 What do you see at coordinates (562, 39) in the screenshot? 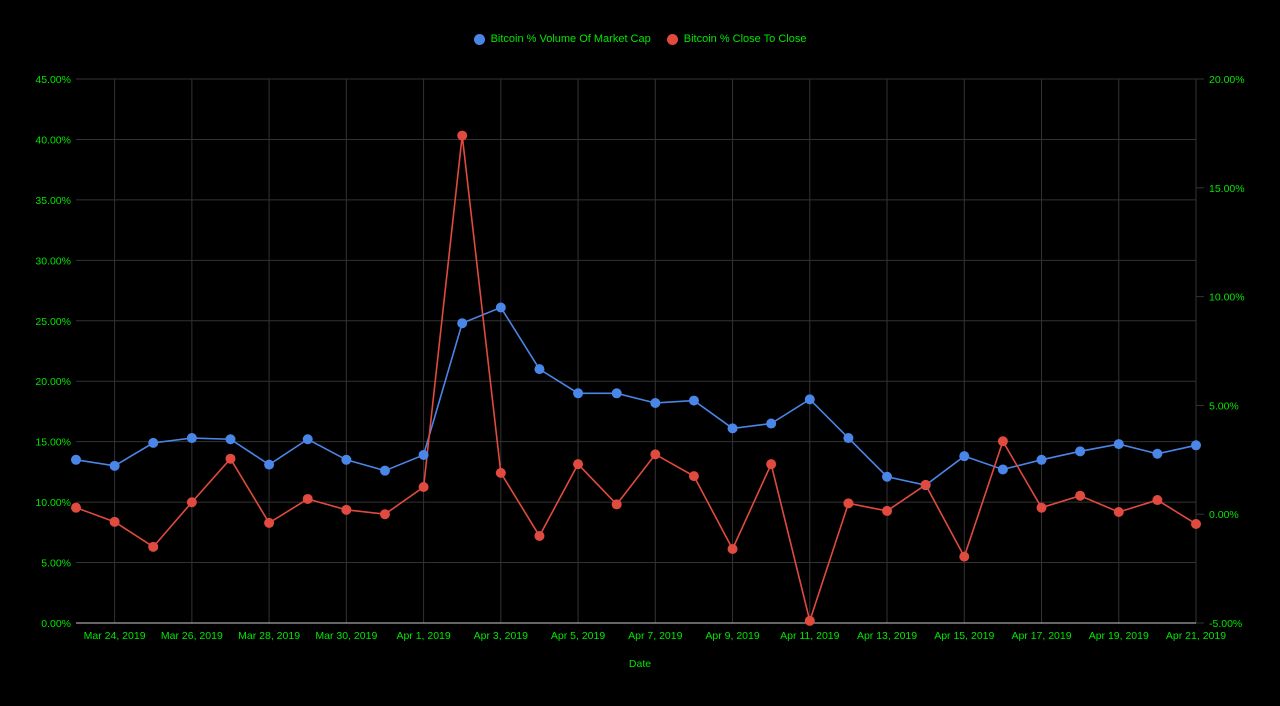
I see `legend-item-volume: Bitcoin % Volume Of Market Cap` at bounding box center [562, 39].